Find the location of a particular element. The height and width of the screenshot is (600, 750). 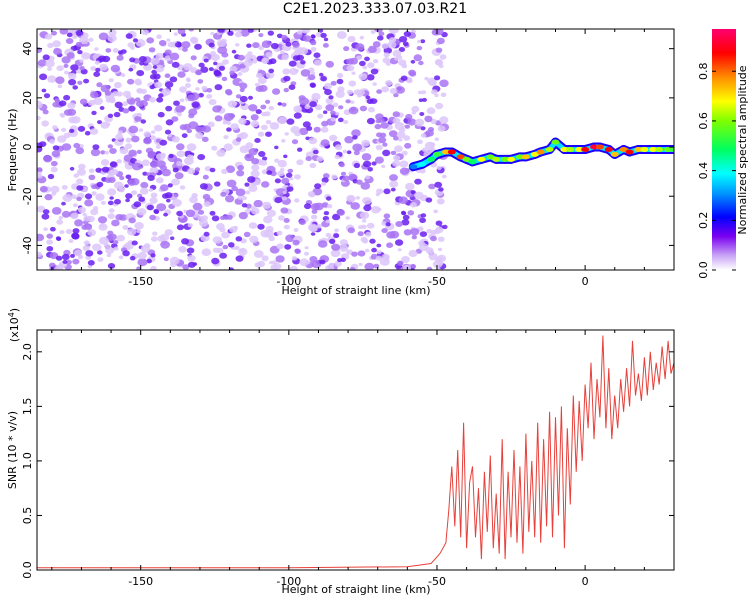

y-tick-label: 40 is located at coordinates (27, 49).